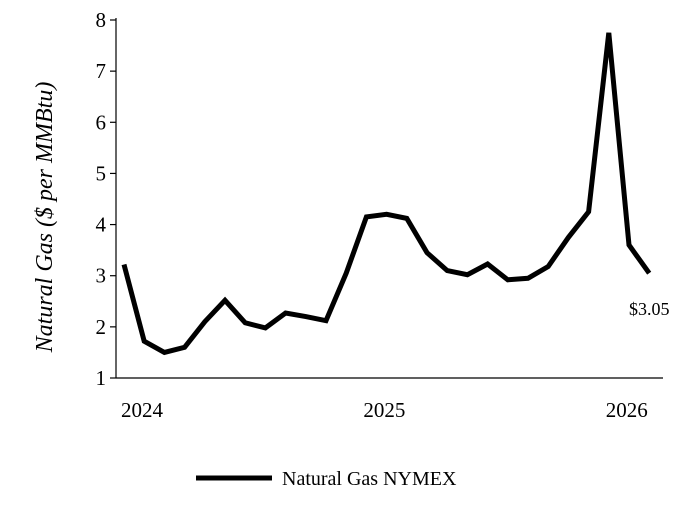  I want to click on y-tick-label: 5, so click(101, 173).